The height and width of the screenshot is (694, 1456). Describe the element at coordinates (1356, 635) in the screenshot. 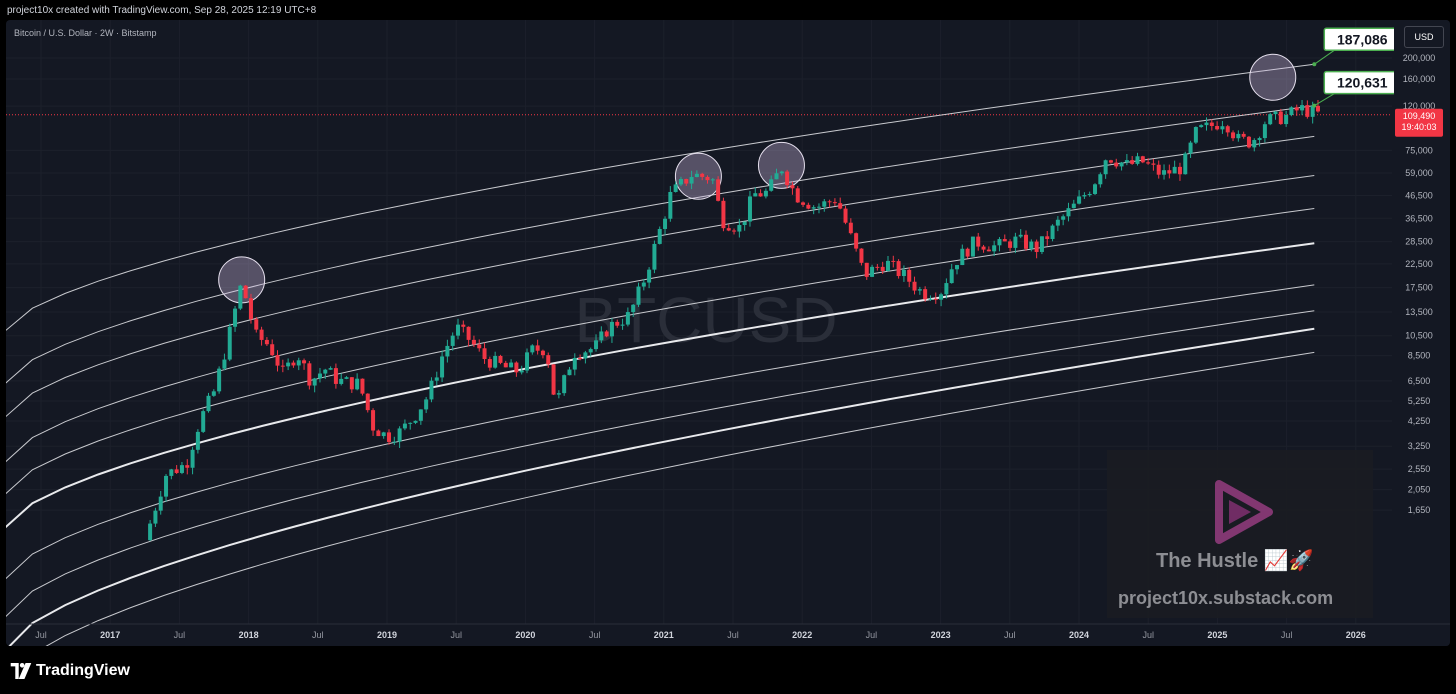

I see `x-tick-label: 2026` at that location.